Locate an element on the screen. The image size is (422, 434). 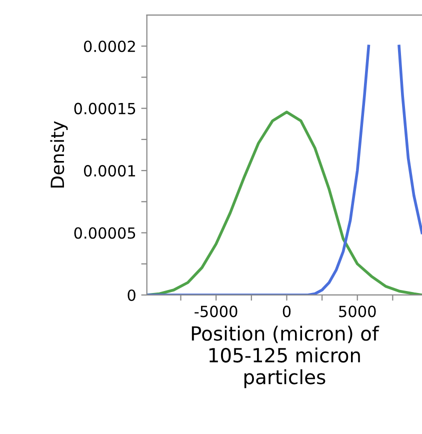
y-axis-title: Density is located at coordinates (59, 154).